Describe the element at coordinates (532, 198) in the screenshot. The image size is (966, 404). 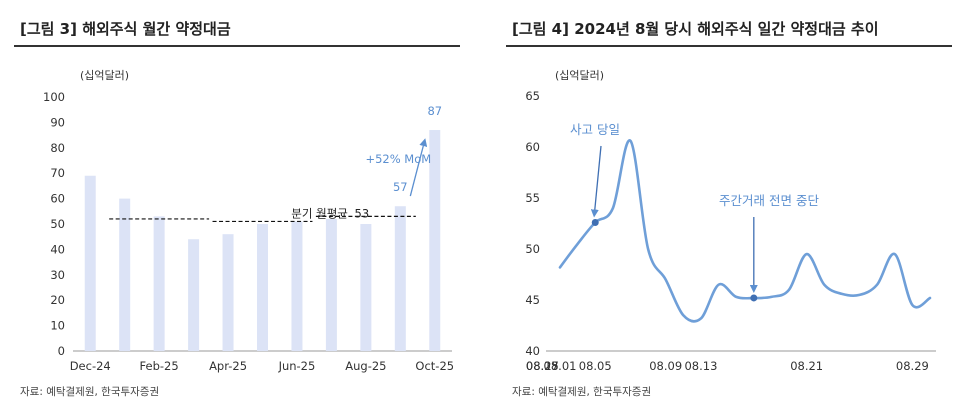
I see `right-y-tick-label: 55` at that location.